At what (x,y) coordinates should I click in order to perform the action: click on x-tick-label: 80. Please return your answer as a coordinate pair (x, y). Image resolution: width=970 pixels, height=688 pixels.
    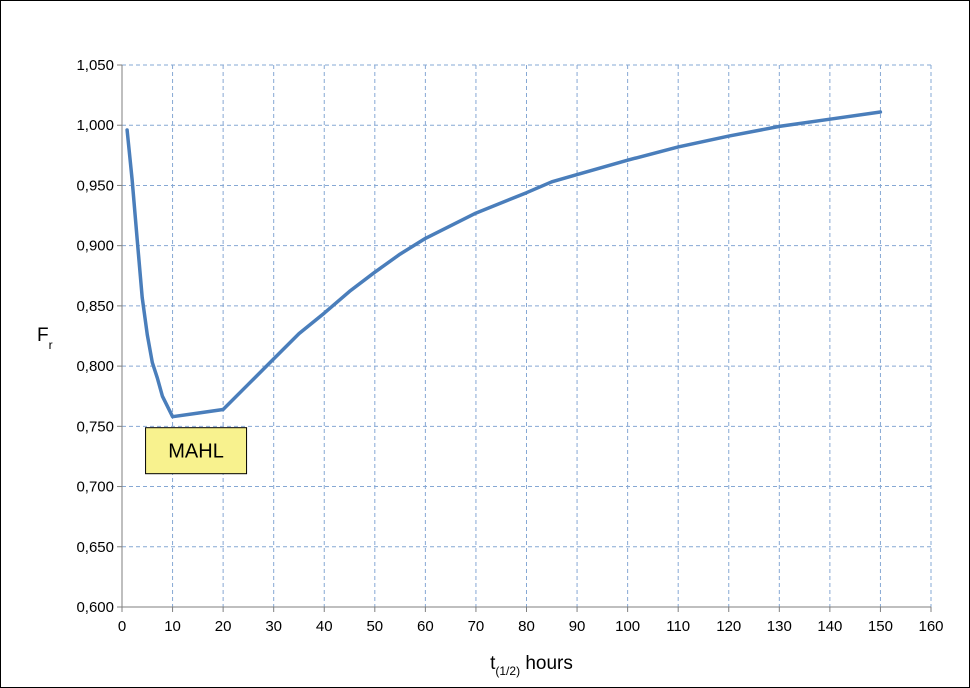
    Looking at the image, I should click on (526, 626).